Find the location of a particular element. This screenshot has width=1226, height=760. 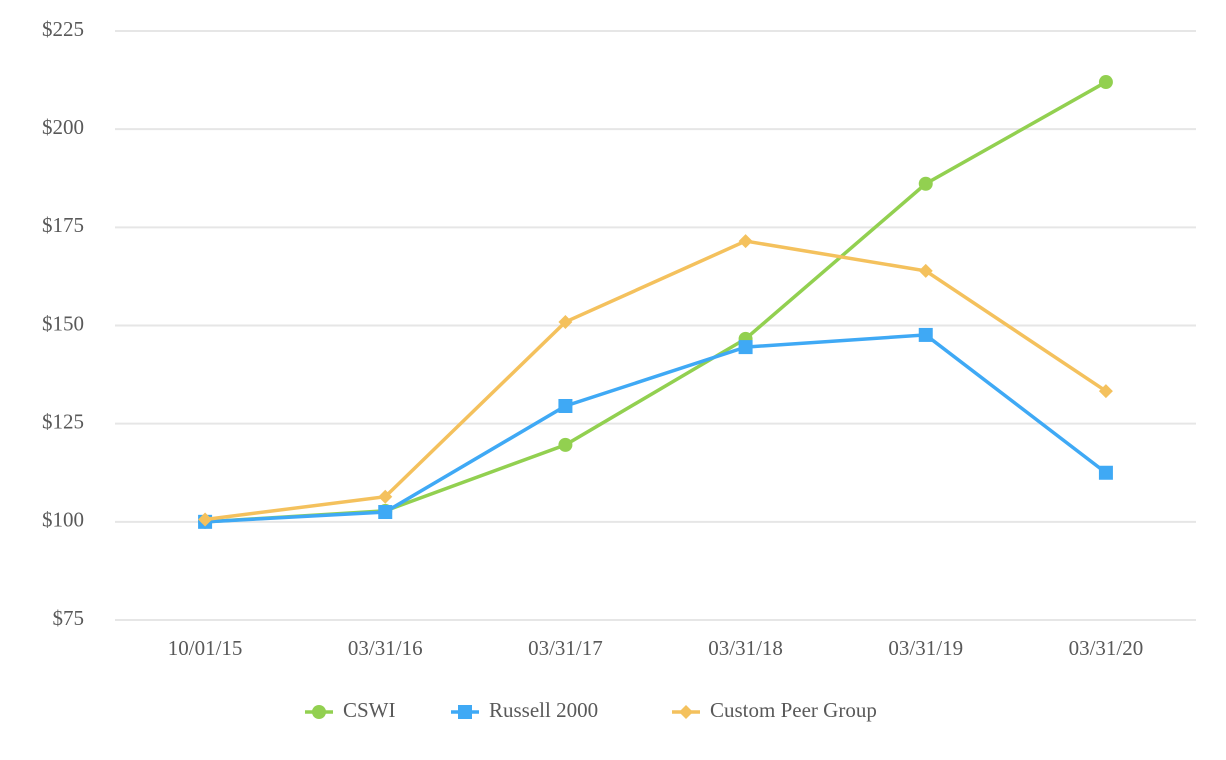

y-tick-label: $200 is located at coordinates (63, 127).